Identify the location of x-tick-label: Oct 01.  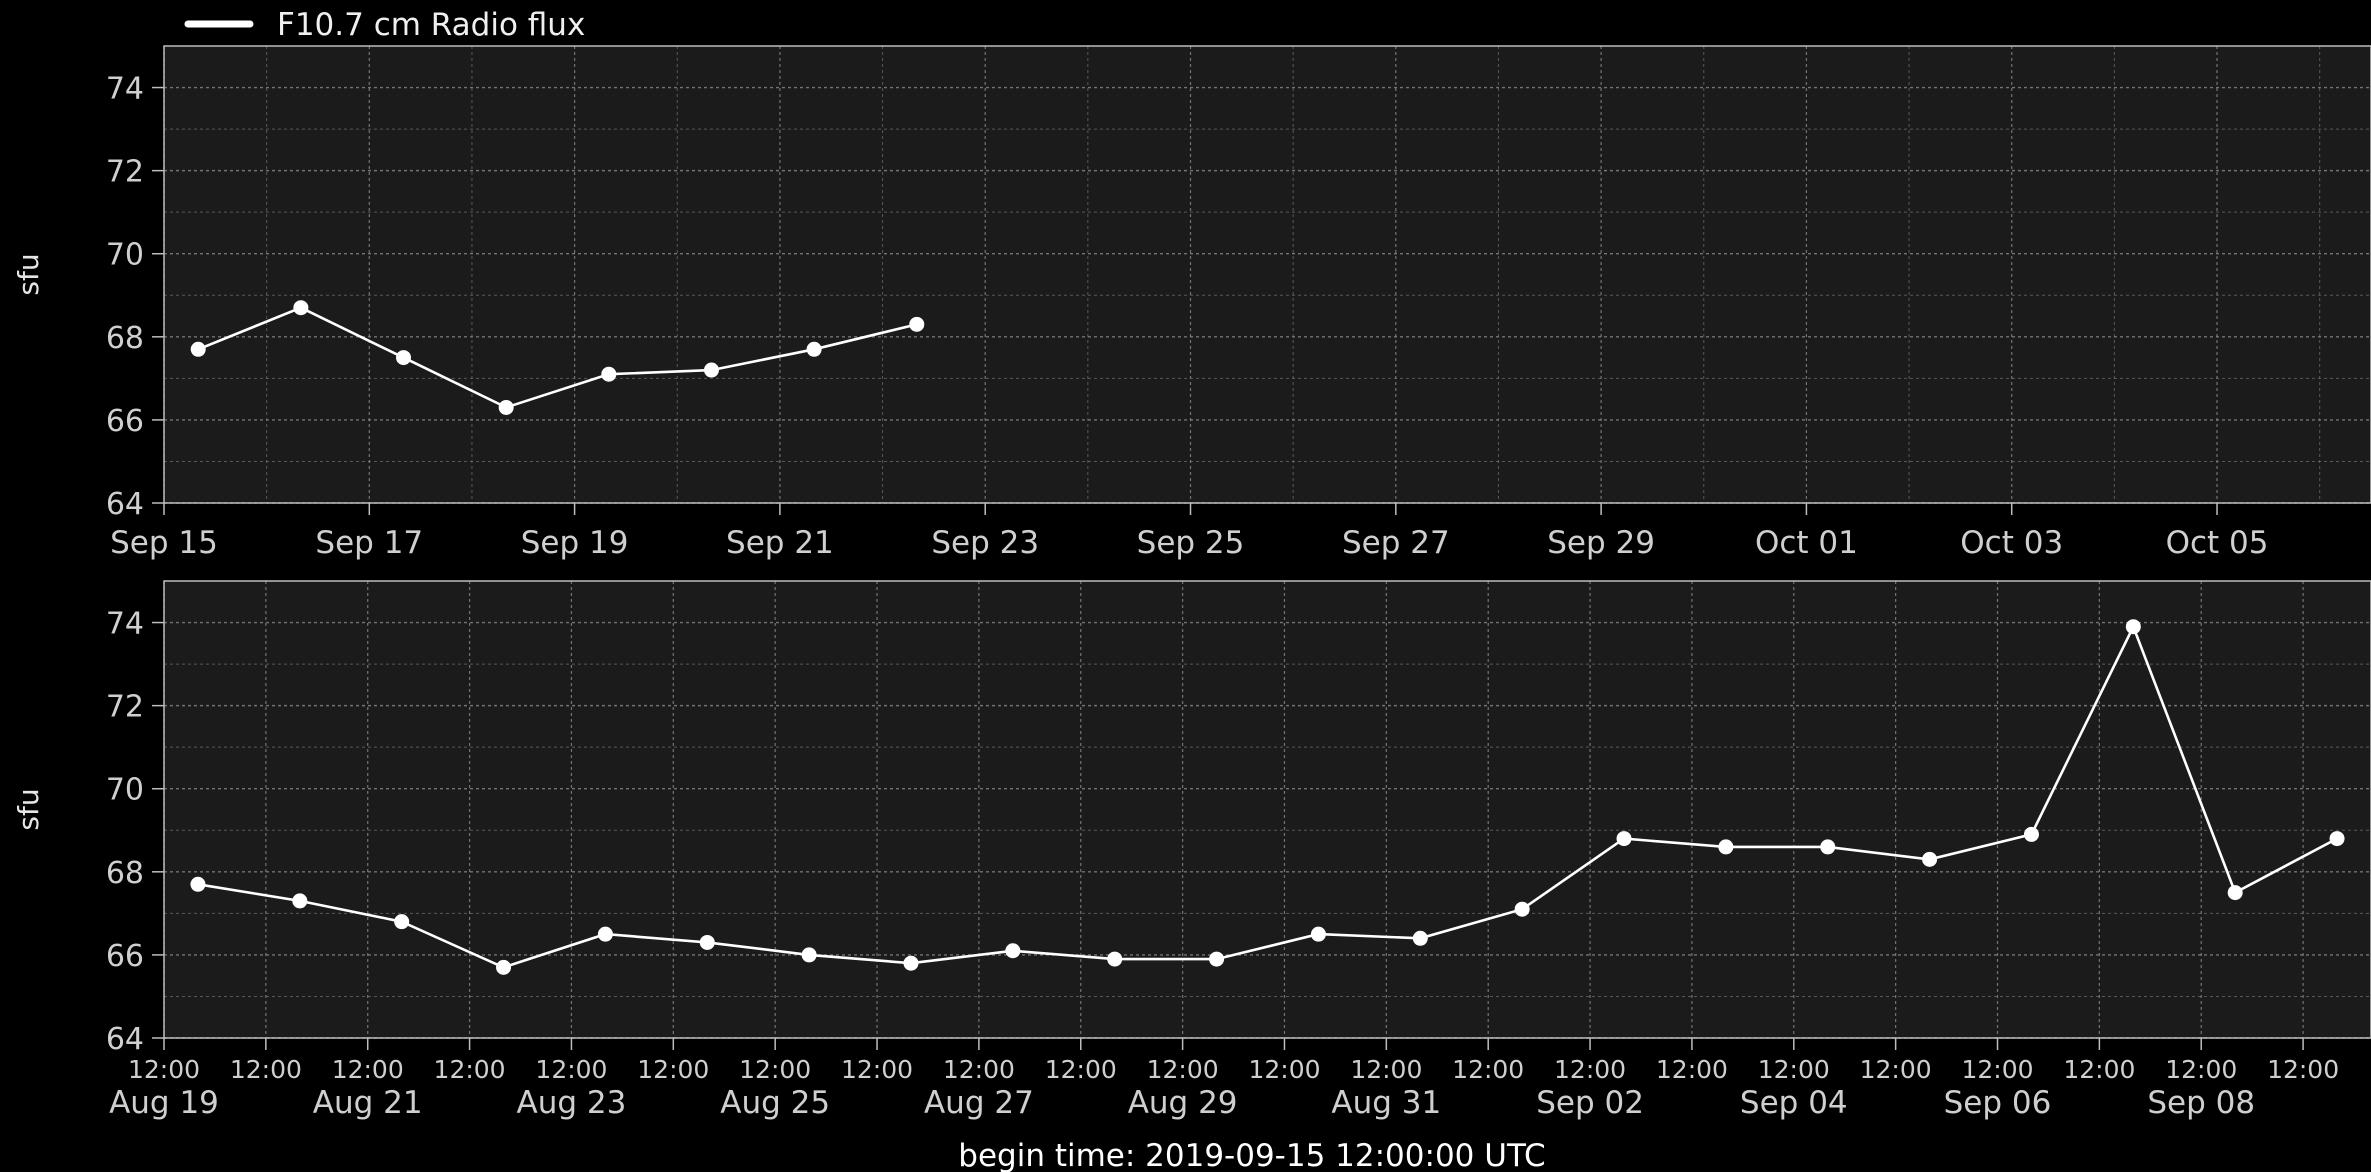
(1806, 543).